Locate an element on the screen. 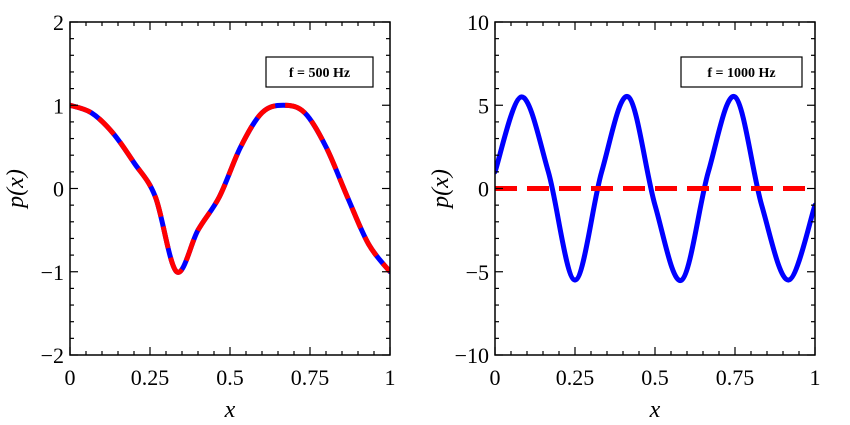  annotation-text: f = 500 Hz is located at coordinates (319, 73).